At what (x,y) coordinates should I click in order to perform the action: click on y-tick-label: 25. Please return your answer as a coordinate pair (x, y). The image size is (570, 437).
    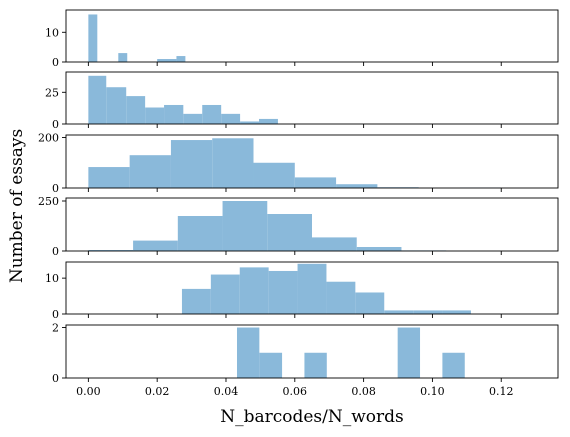
    Looking at the image, I should click on (52, 92).